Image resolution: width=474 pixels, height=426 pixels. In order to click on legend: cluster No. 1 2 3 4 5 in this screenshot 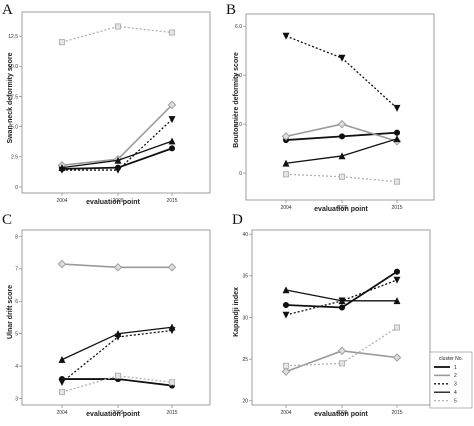, I will do `click(451, 380)`.